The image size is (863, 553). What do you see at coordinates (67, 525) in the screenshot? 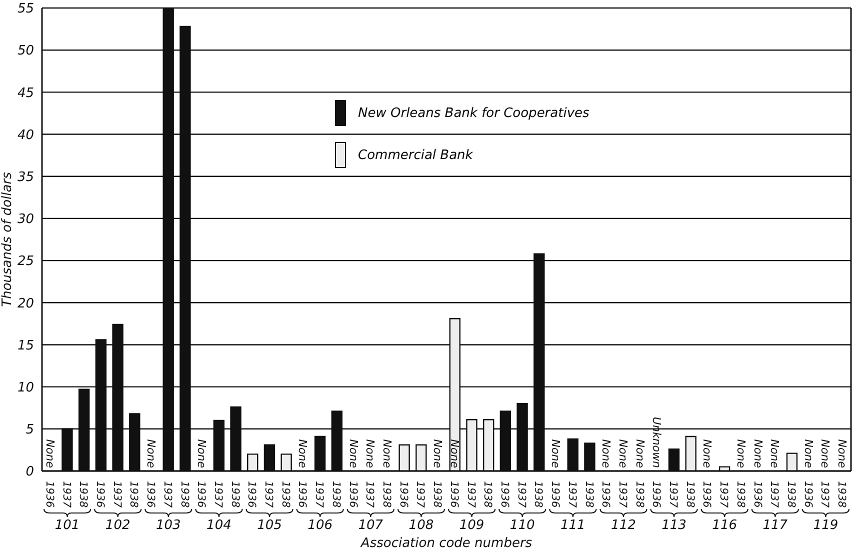
I see `text: 101` at bounding box center [67, 525].